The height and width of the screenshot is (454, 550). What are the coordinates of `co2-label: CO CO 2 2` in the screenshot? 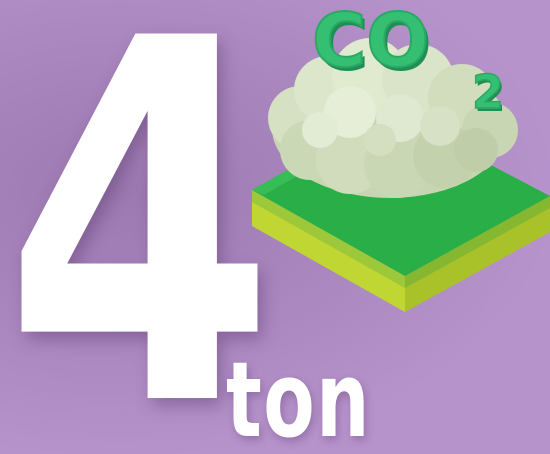 It's located at (408, 61).